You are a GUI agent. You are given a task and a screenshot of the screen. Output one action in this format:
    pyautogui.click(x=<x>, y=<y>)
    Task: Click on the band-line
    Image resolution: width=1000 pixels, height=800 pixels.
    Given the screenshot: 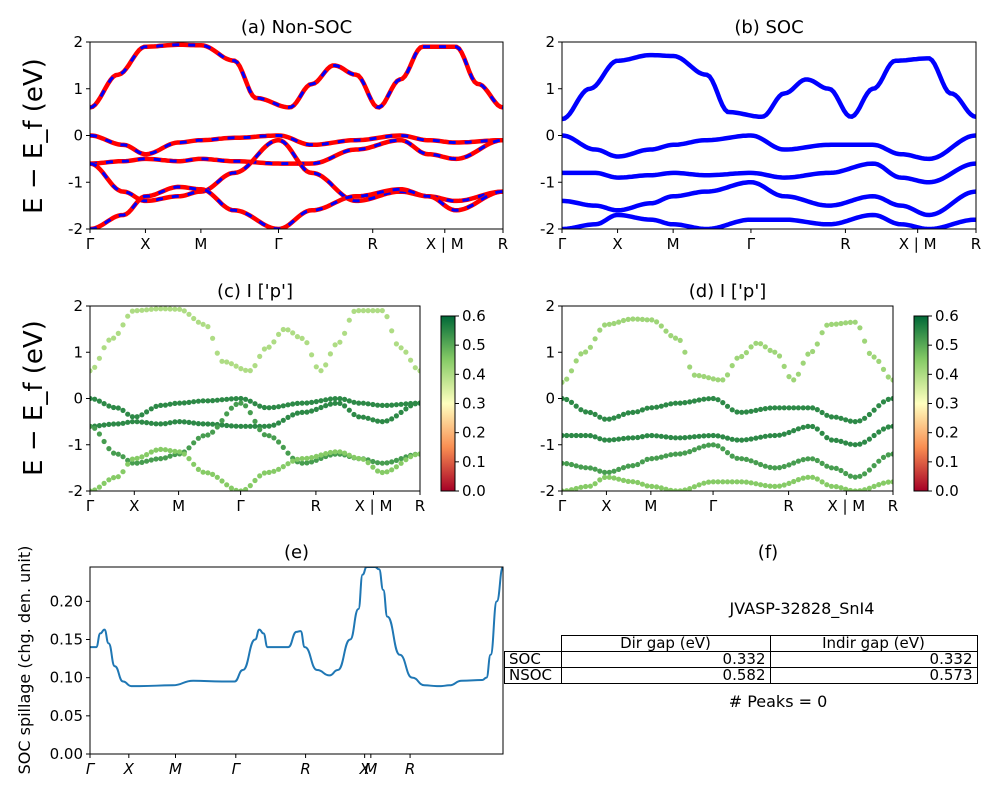 What is the action you would take?
    pyautogui.click(x=296, y=76)
    